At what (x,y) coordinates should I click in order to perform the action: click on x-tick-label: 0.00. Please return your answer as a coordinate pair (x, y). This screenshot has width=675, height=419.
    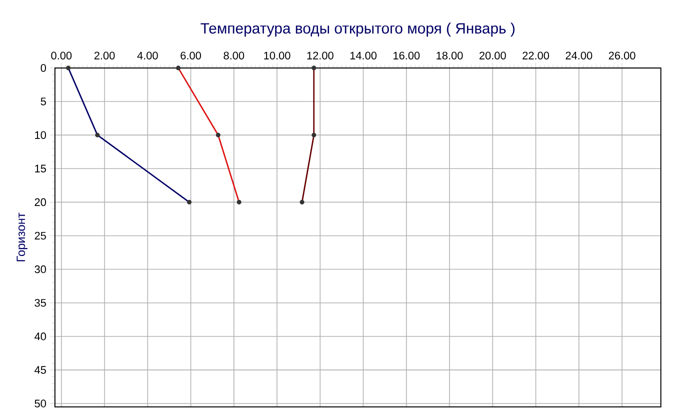
    Looking at the image, I should click on (61, 56).